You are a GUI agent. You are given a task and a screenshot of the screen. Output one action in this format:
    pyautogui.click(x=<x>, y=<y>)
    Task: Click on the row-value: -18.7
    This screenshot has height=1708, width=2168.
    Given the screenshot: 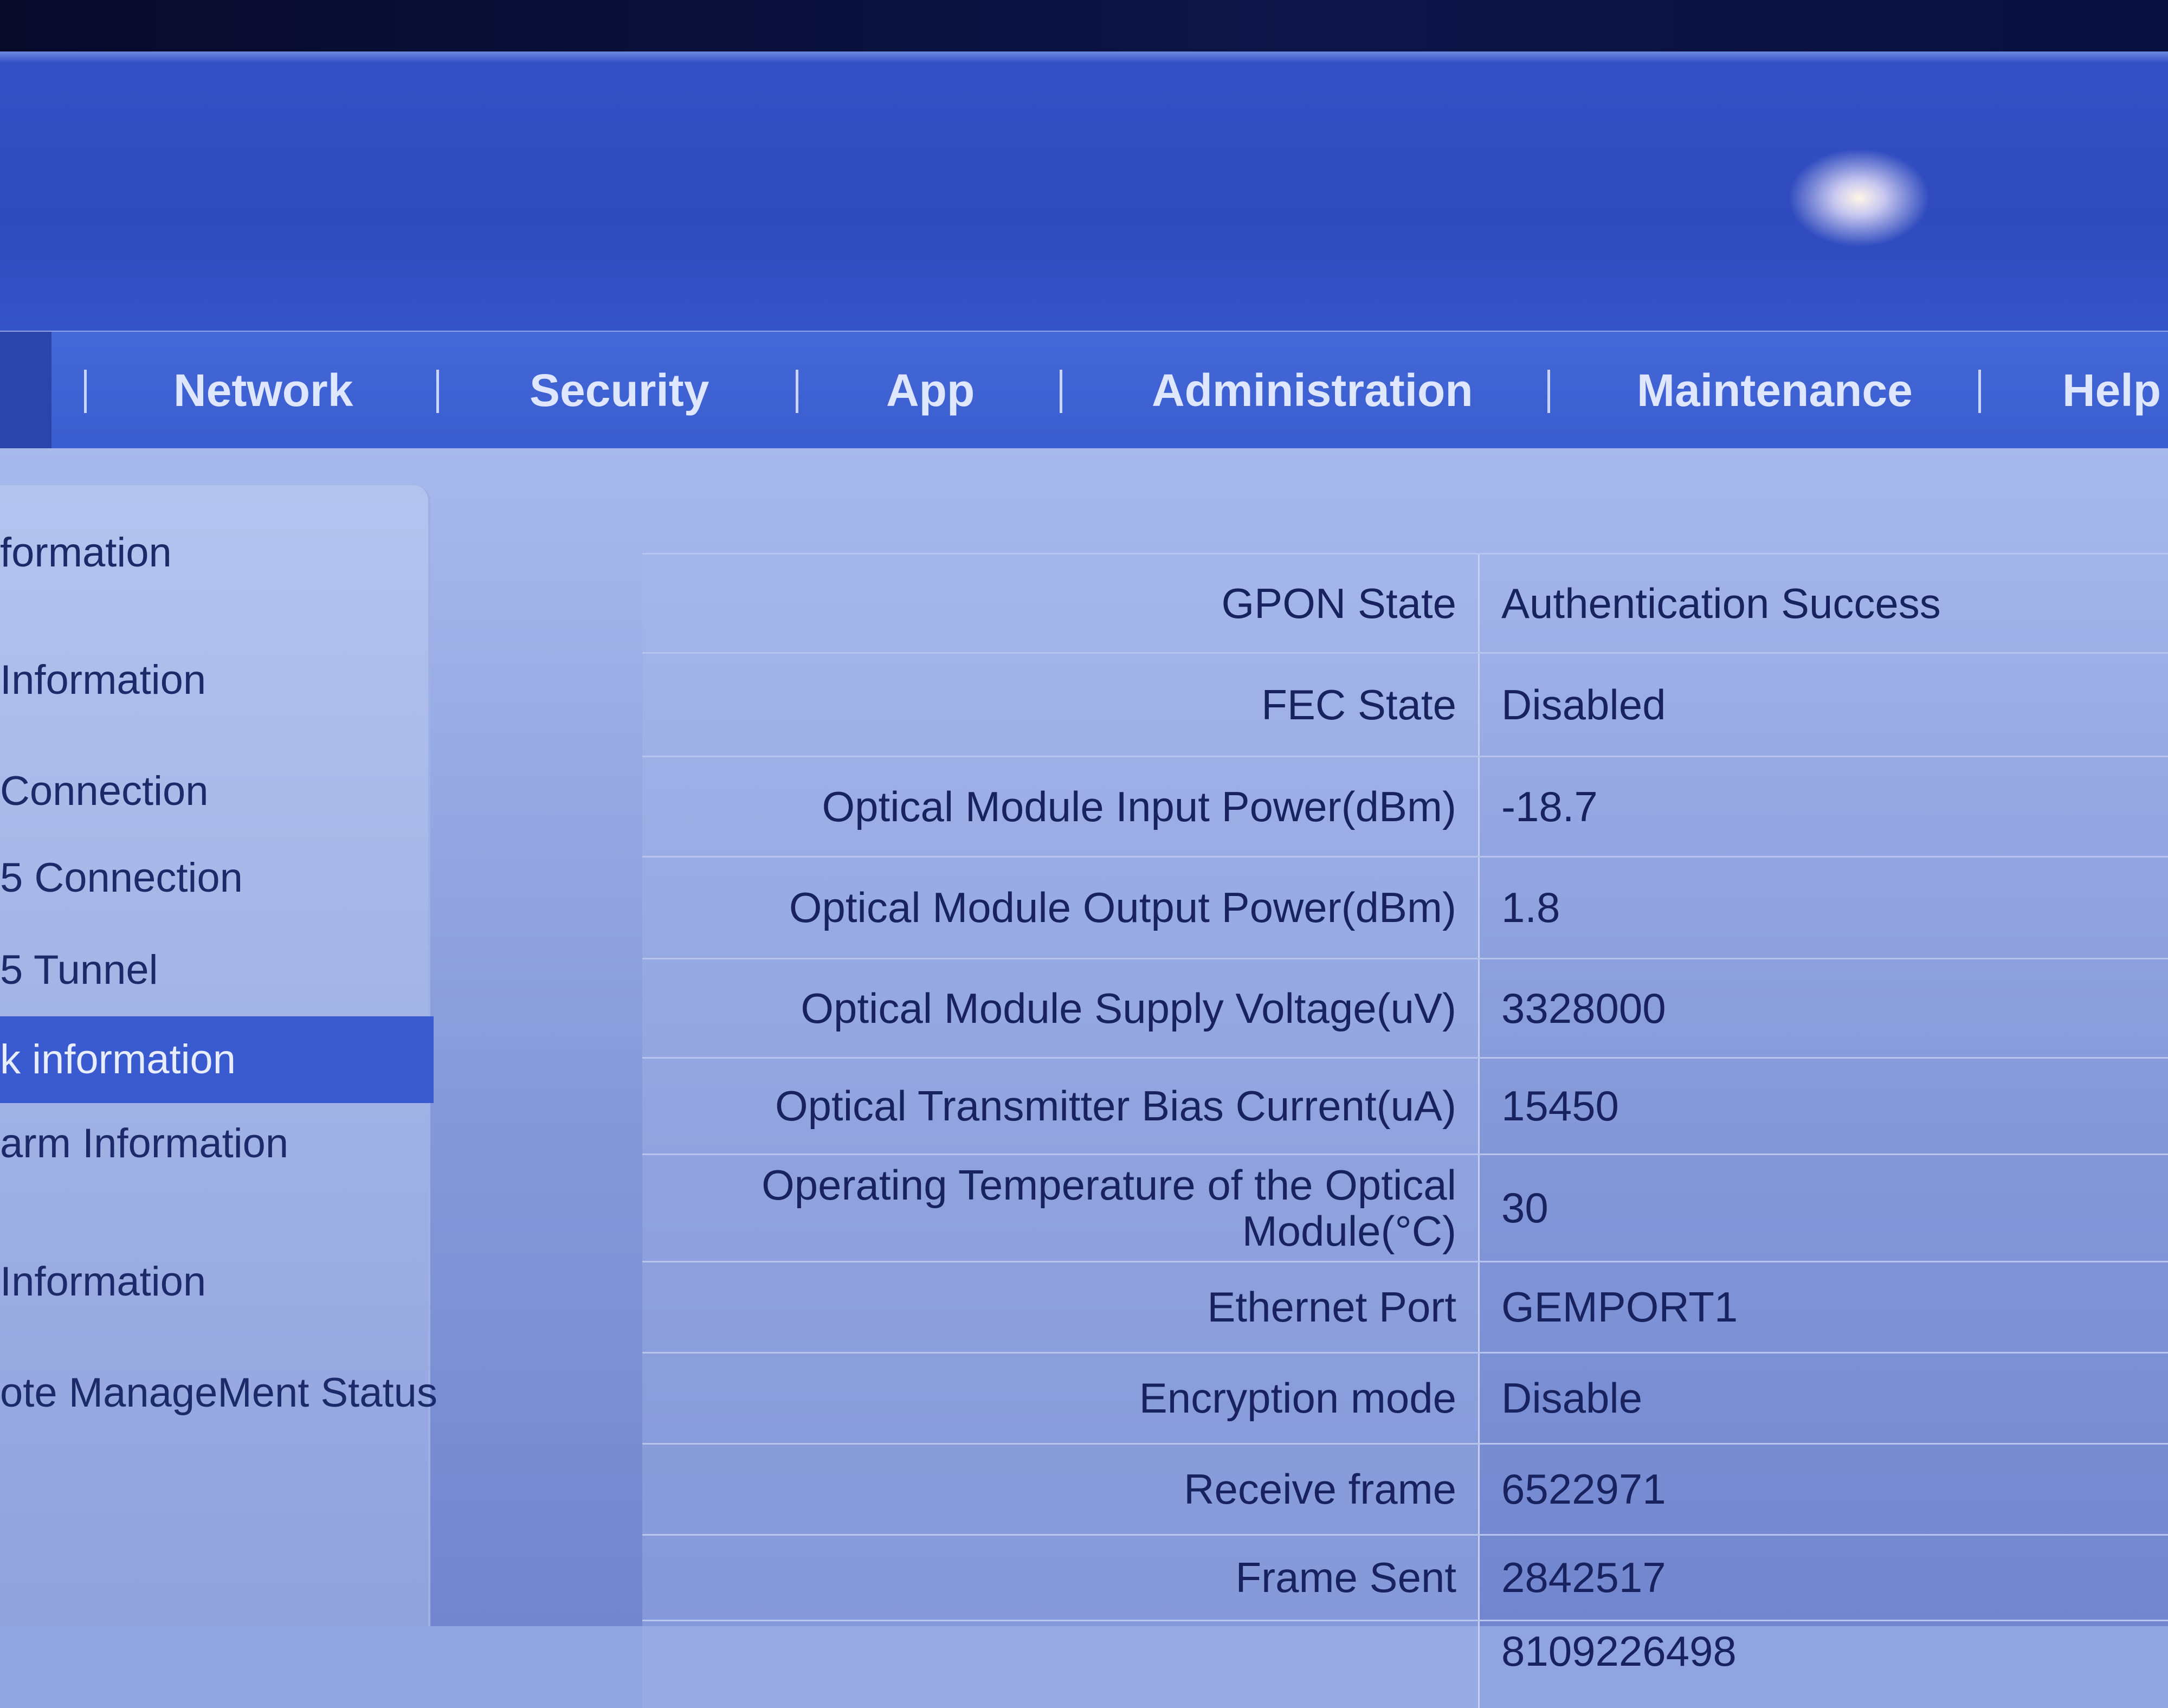 What is the action you would take?
    pyautogui.click(x=1550, y=806)
    